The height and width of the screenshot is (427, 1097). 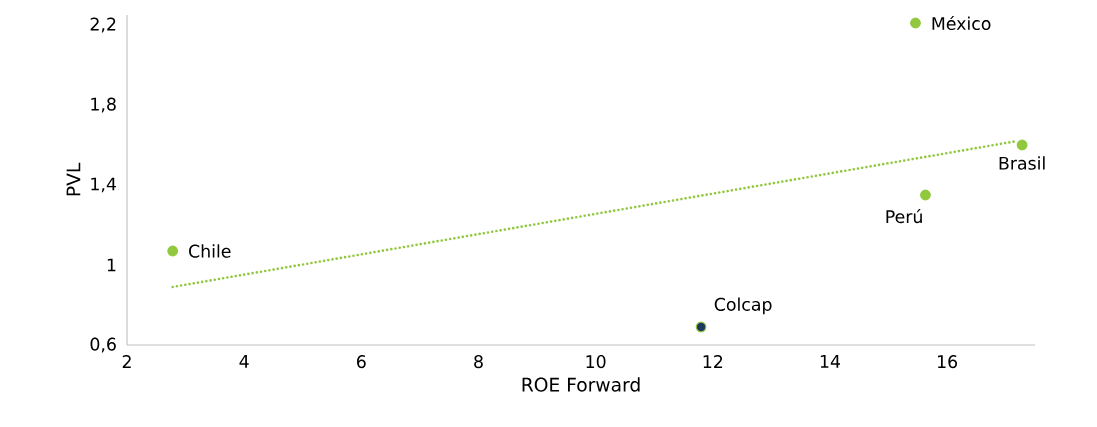 What do you see at coordinates (361, 362) in the screenshot?
I see `x-tick-label: 6` at bounding box center [361, 362].